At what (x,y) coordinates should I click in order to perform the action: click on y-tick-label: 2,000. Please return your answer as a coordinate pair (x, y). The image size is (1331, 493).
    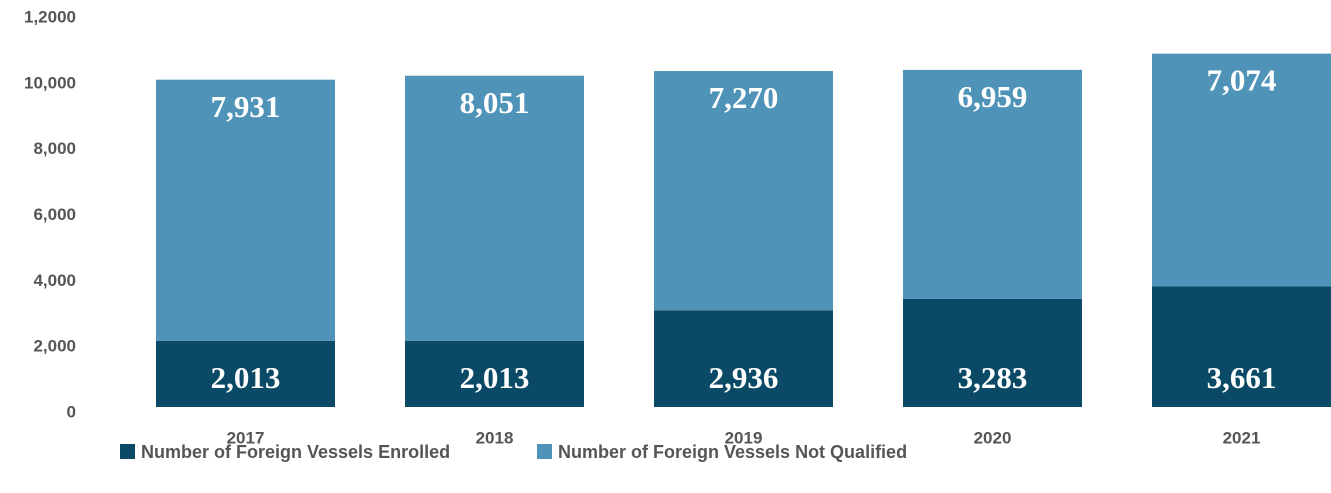
    Looking at the image, I should click on (54, 346).